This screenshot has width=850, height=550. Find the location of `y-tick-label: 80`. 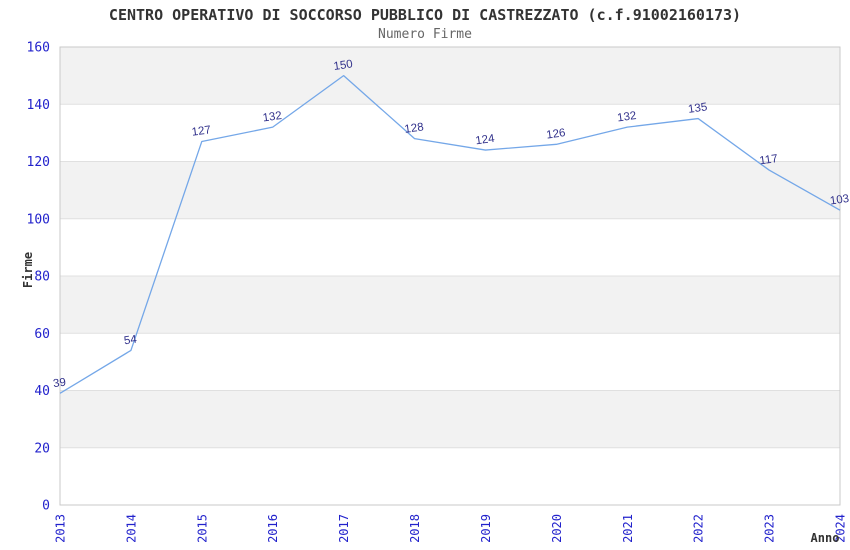

y-tick-label: 80 is located at coordinates (42, 277).